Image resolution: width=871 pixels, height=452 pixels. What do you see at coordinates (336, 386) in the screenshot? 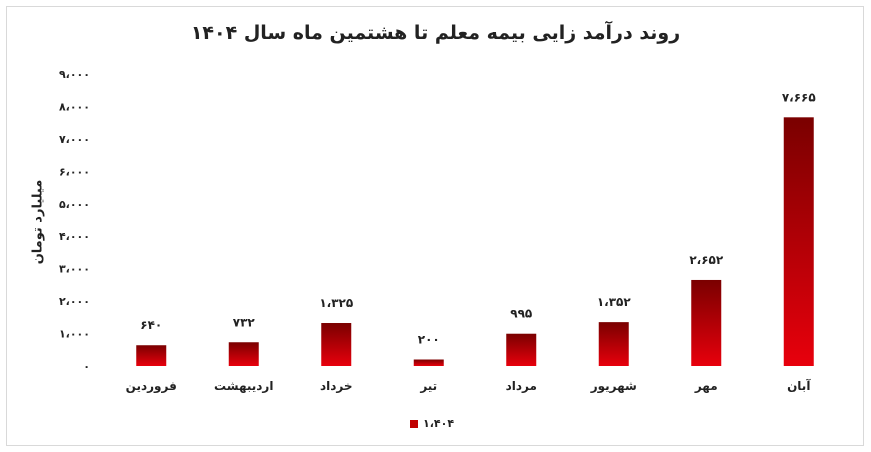
I see `category-label: خرداد` at bounding box center [336, 386].